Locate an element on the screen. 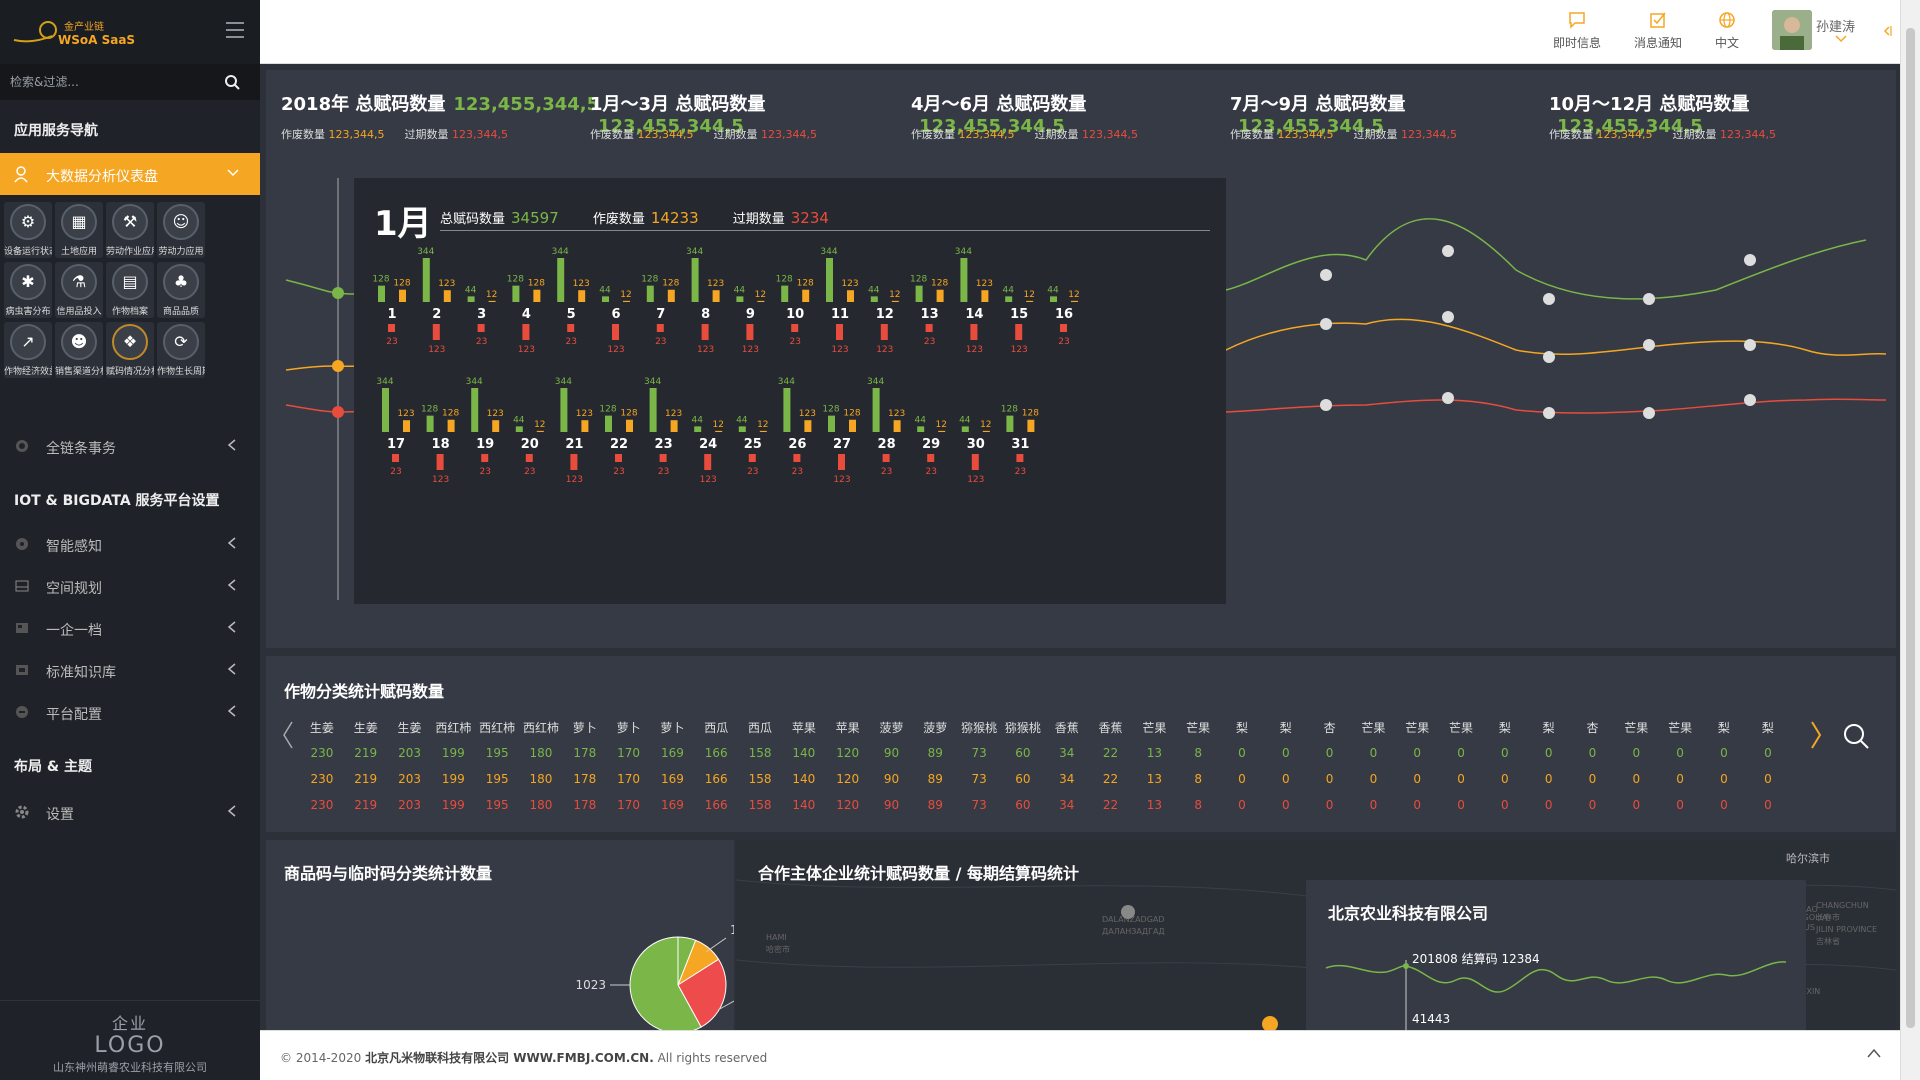 The image size is (1920, 1080). pie-label: 1023 is located at coordinates (590, 985).